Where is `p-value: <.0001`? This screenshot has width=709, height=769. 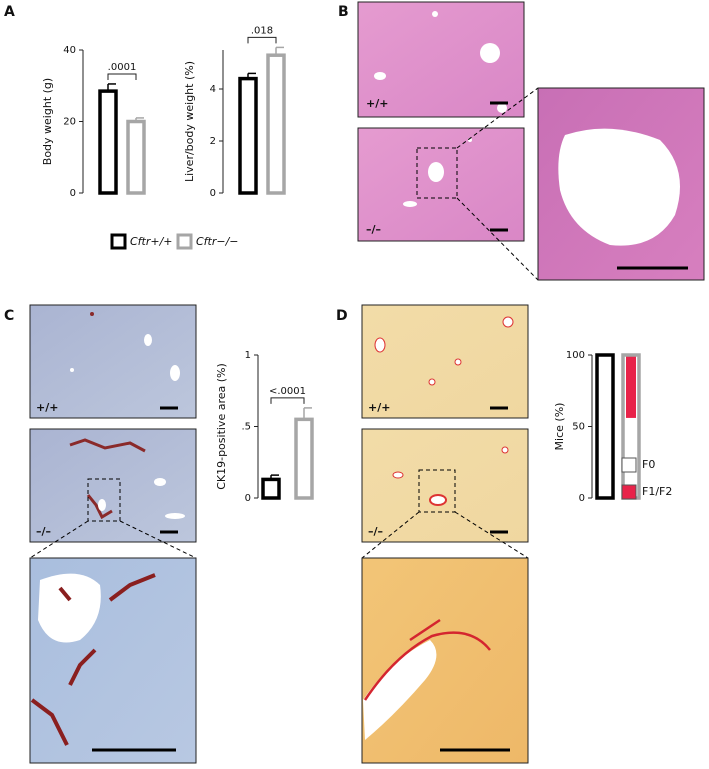 p-value: <.0001 is located at coordinates (287, 391).